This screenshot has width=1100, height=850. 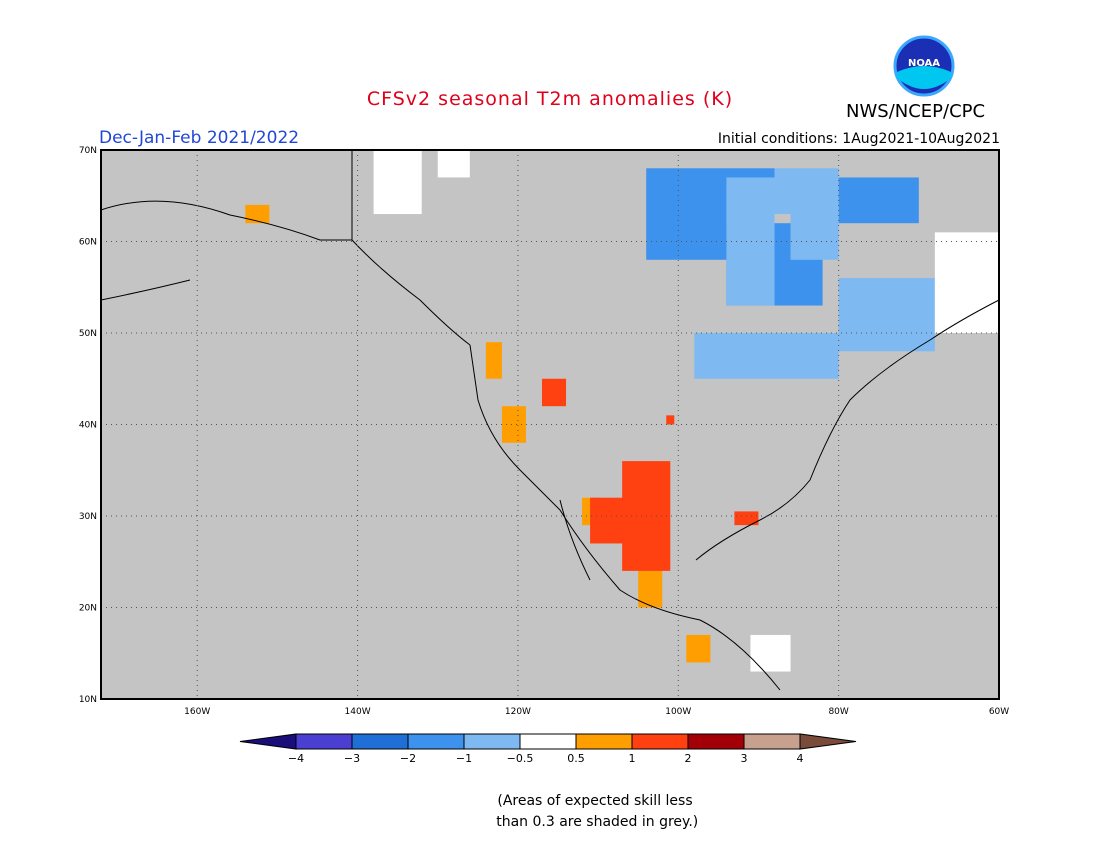 What do you see at coordinates (520, 758) in the screenshot?
I see `colorbar-label-4: −0.5` at bounding box center [520, 758].